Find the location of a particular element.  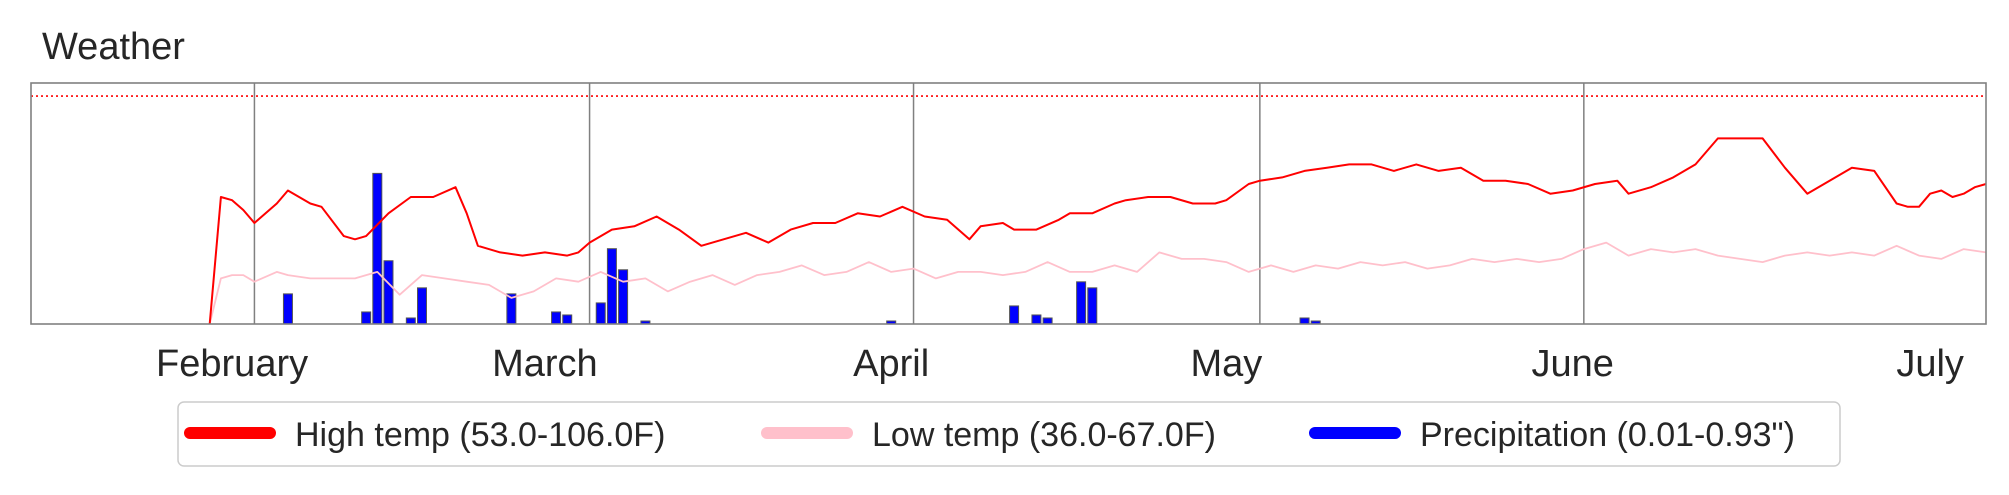

chart-title: Weather is located at coordinates (113, 47).